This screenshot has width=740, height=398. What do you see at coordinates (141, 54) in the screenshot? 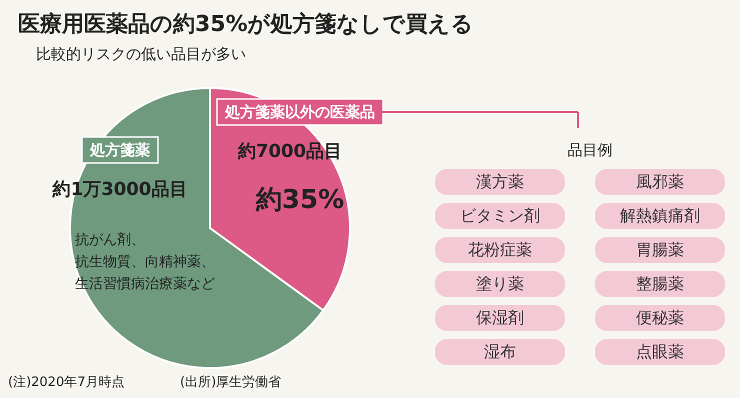
I see `chart-subtitle: 比較的リスクの低い品目が多い` at bounding box center [141, 54].